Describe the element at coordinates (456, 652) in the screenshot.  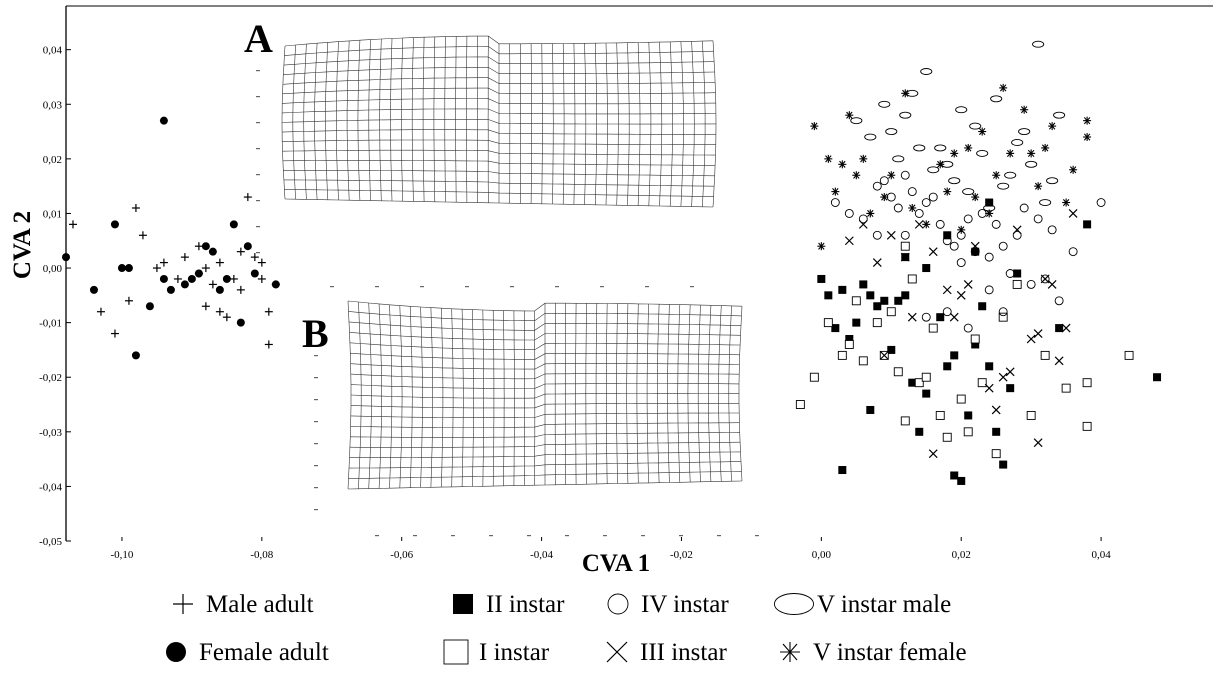
I see `legend-marker-open-square` at that location.